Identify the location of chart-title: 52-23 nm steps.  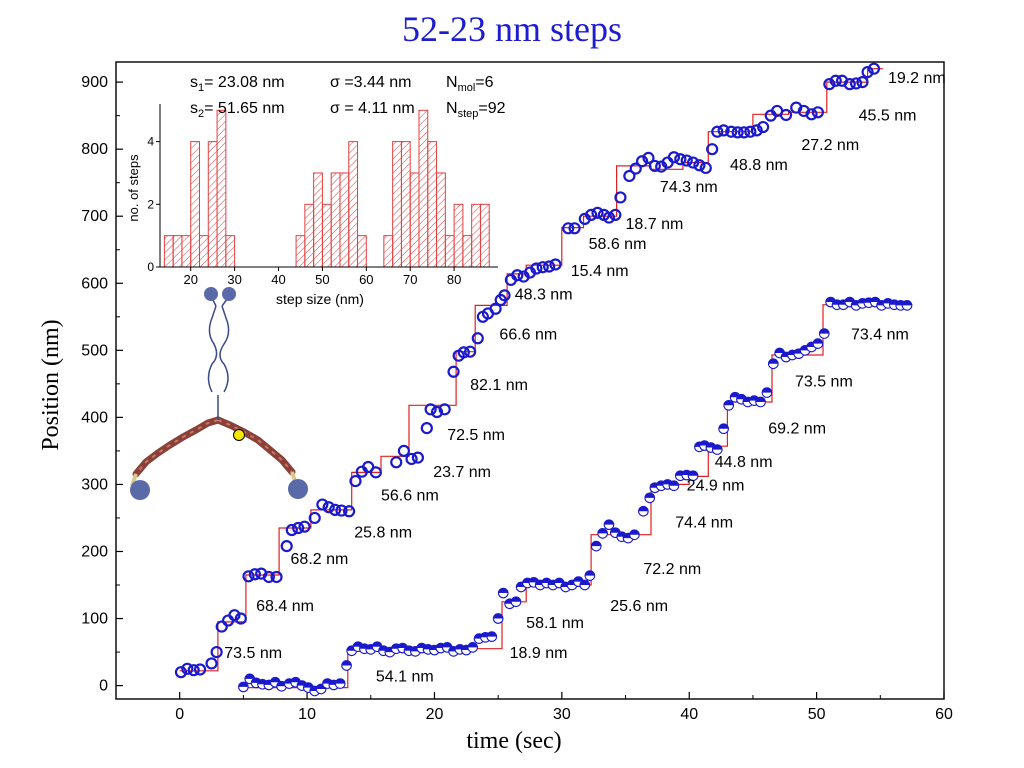
(512, 29).